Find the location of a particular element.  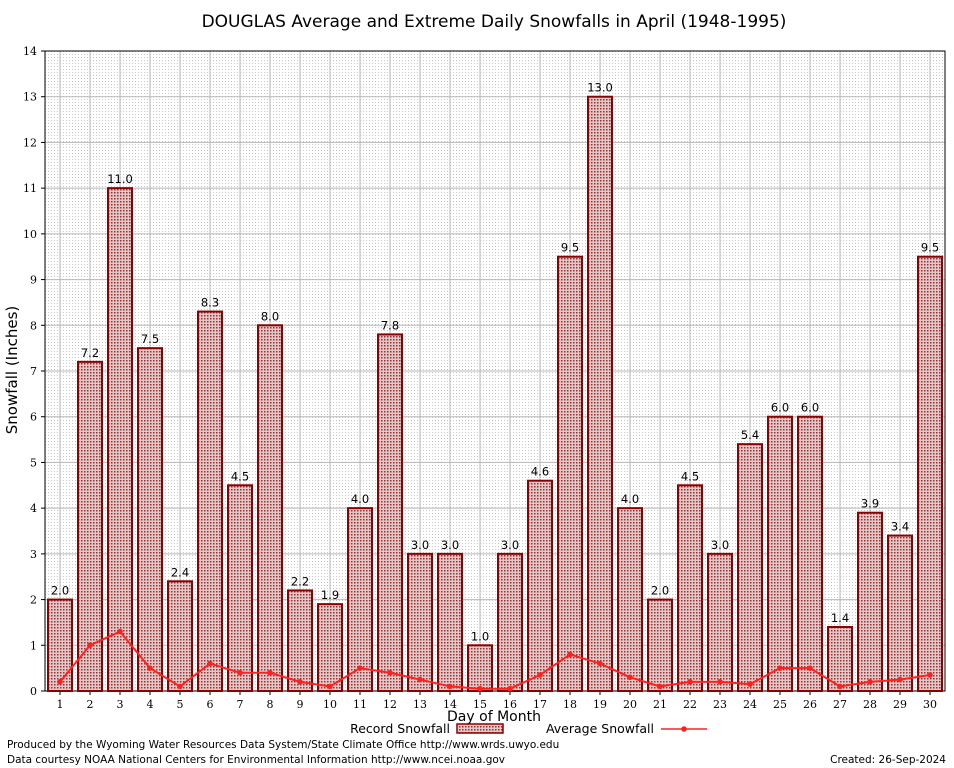

x-tick-label: 5 is located at coordinates (180, 704).